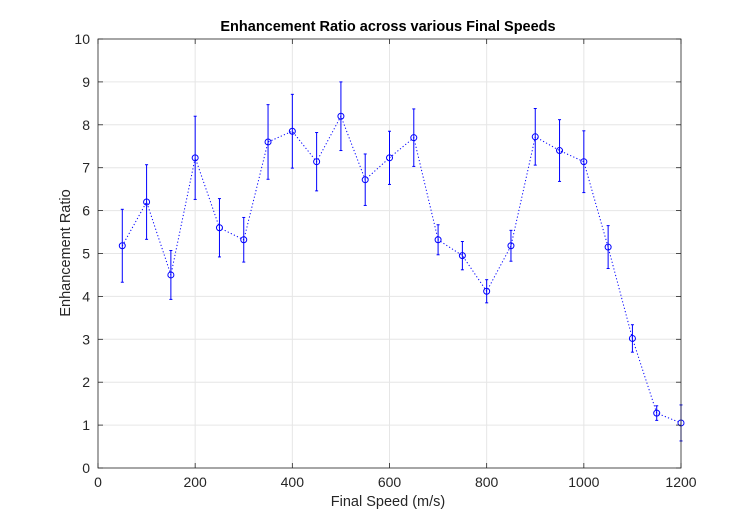  I want to click on y-tick-label: 7, so click(86, 168).